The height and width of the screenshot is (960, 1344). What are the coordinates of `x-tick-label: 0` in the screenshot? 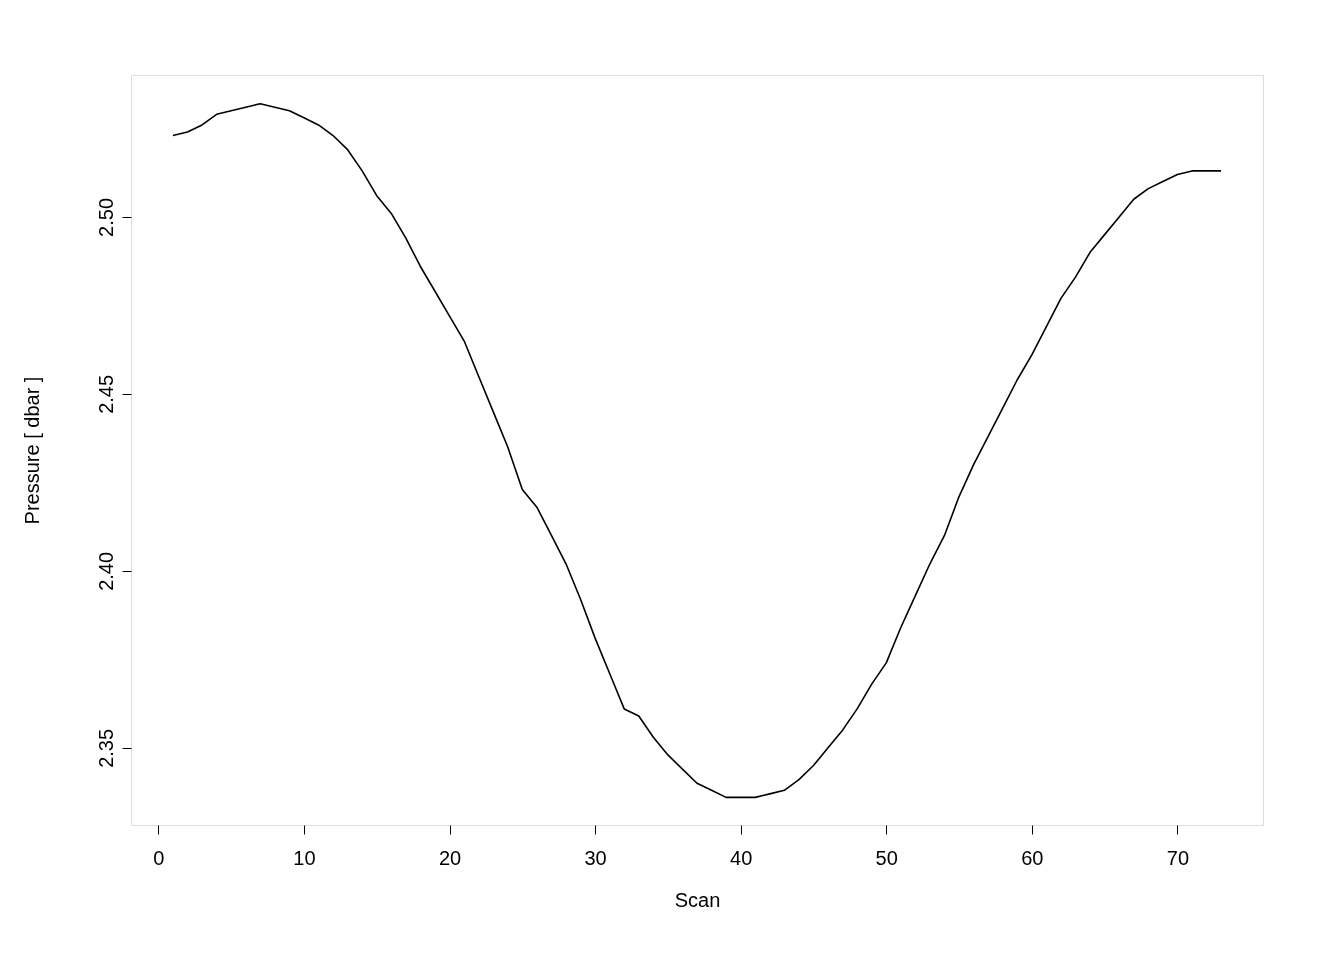 It's located at (159, 857).